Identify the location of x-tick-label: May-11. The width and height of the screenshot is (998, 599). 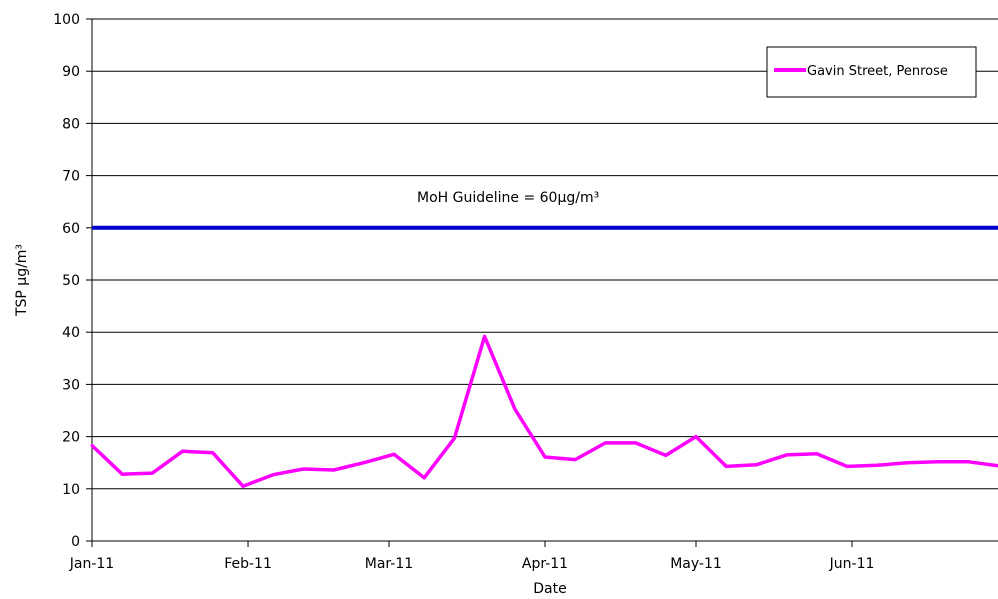
(696, 564).